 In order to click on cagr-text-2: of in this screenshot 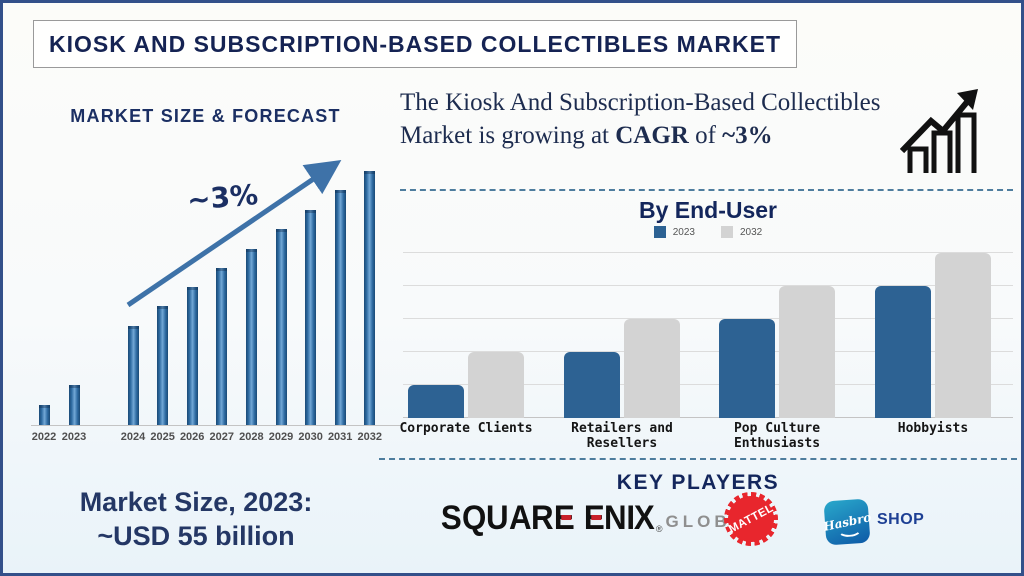, I will do `click(705, 135)`.